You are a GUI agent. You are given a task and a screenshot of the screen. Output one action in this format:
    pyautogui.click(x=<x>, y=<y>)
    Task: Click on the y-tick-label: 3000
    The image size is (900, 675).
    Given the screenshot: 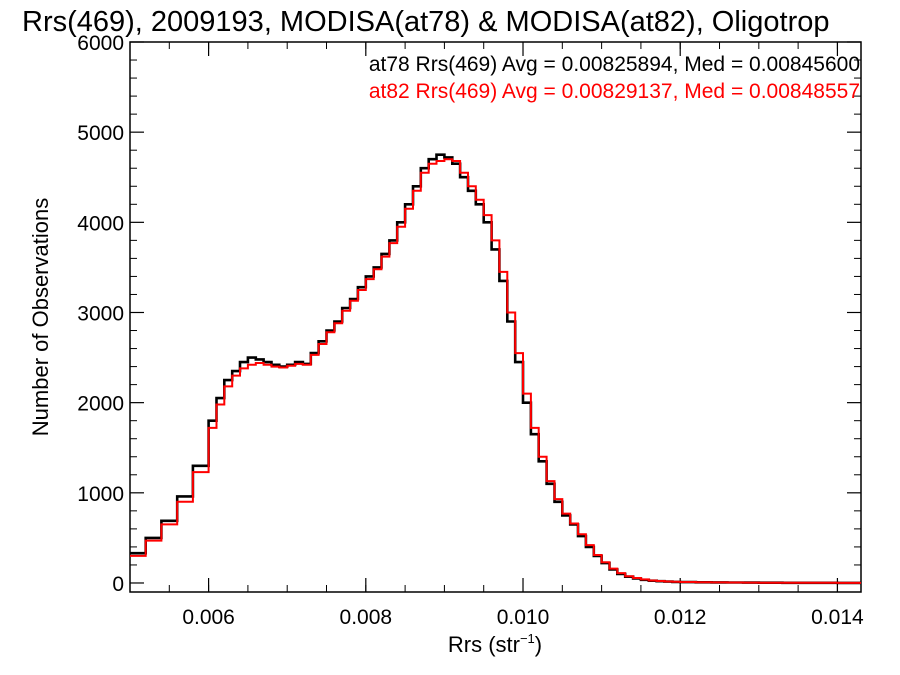 What is the action you would take?
    pyautogui.click(x=100, y=313)
    